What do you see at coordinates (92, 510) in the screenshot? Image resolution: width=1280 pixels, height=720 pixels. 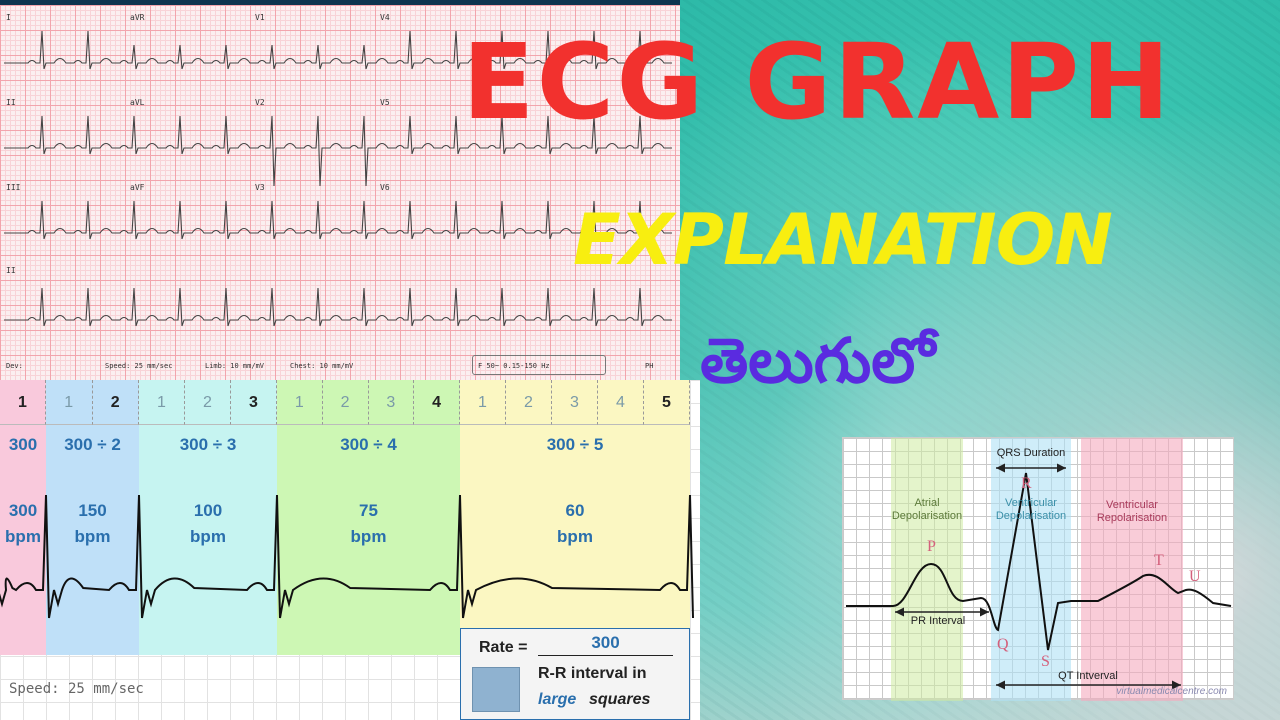 I see `bpm-value: 150` at bounding box center [92, 510].